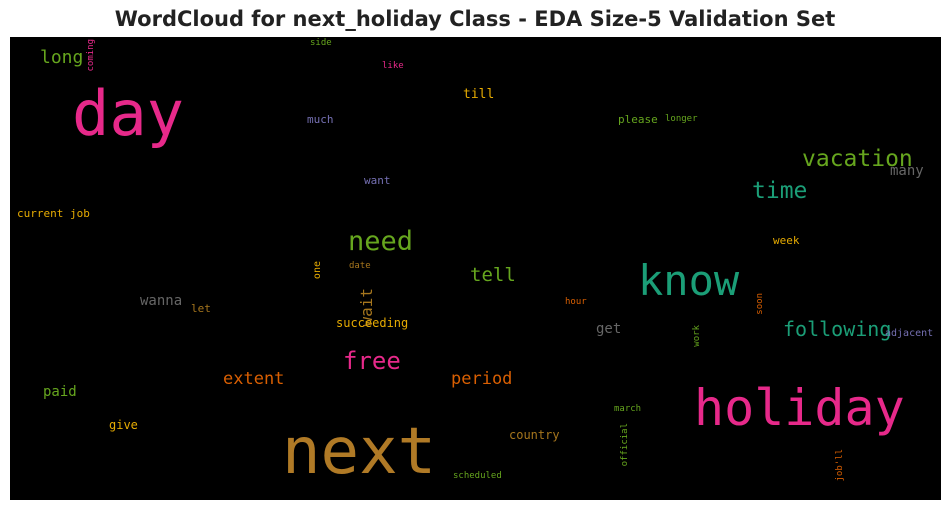 This screenshot has height=511, width=950. I want to click on word-side: side, so click(321, 43).